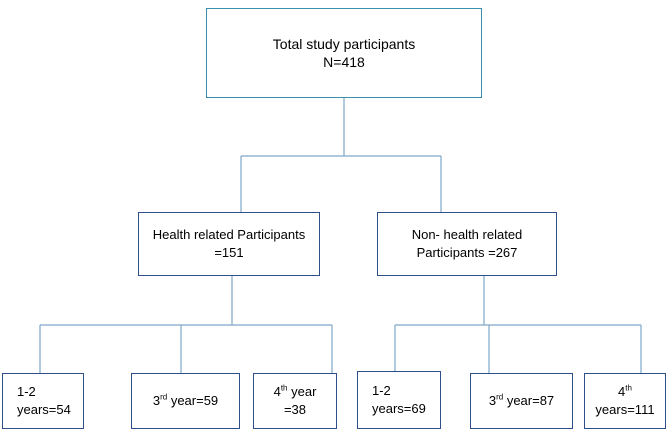 The height and width of the screenshot is (431, 669). I want to click on nonhealth-count: Participants =267, so click(467, 252).